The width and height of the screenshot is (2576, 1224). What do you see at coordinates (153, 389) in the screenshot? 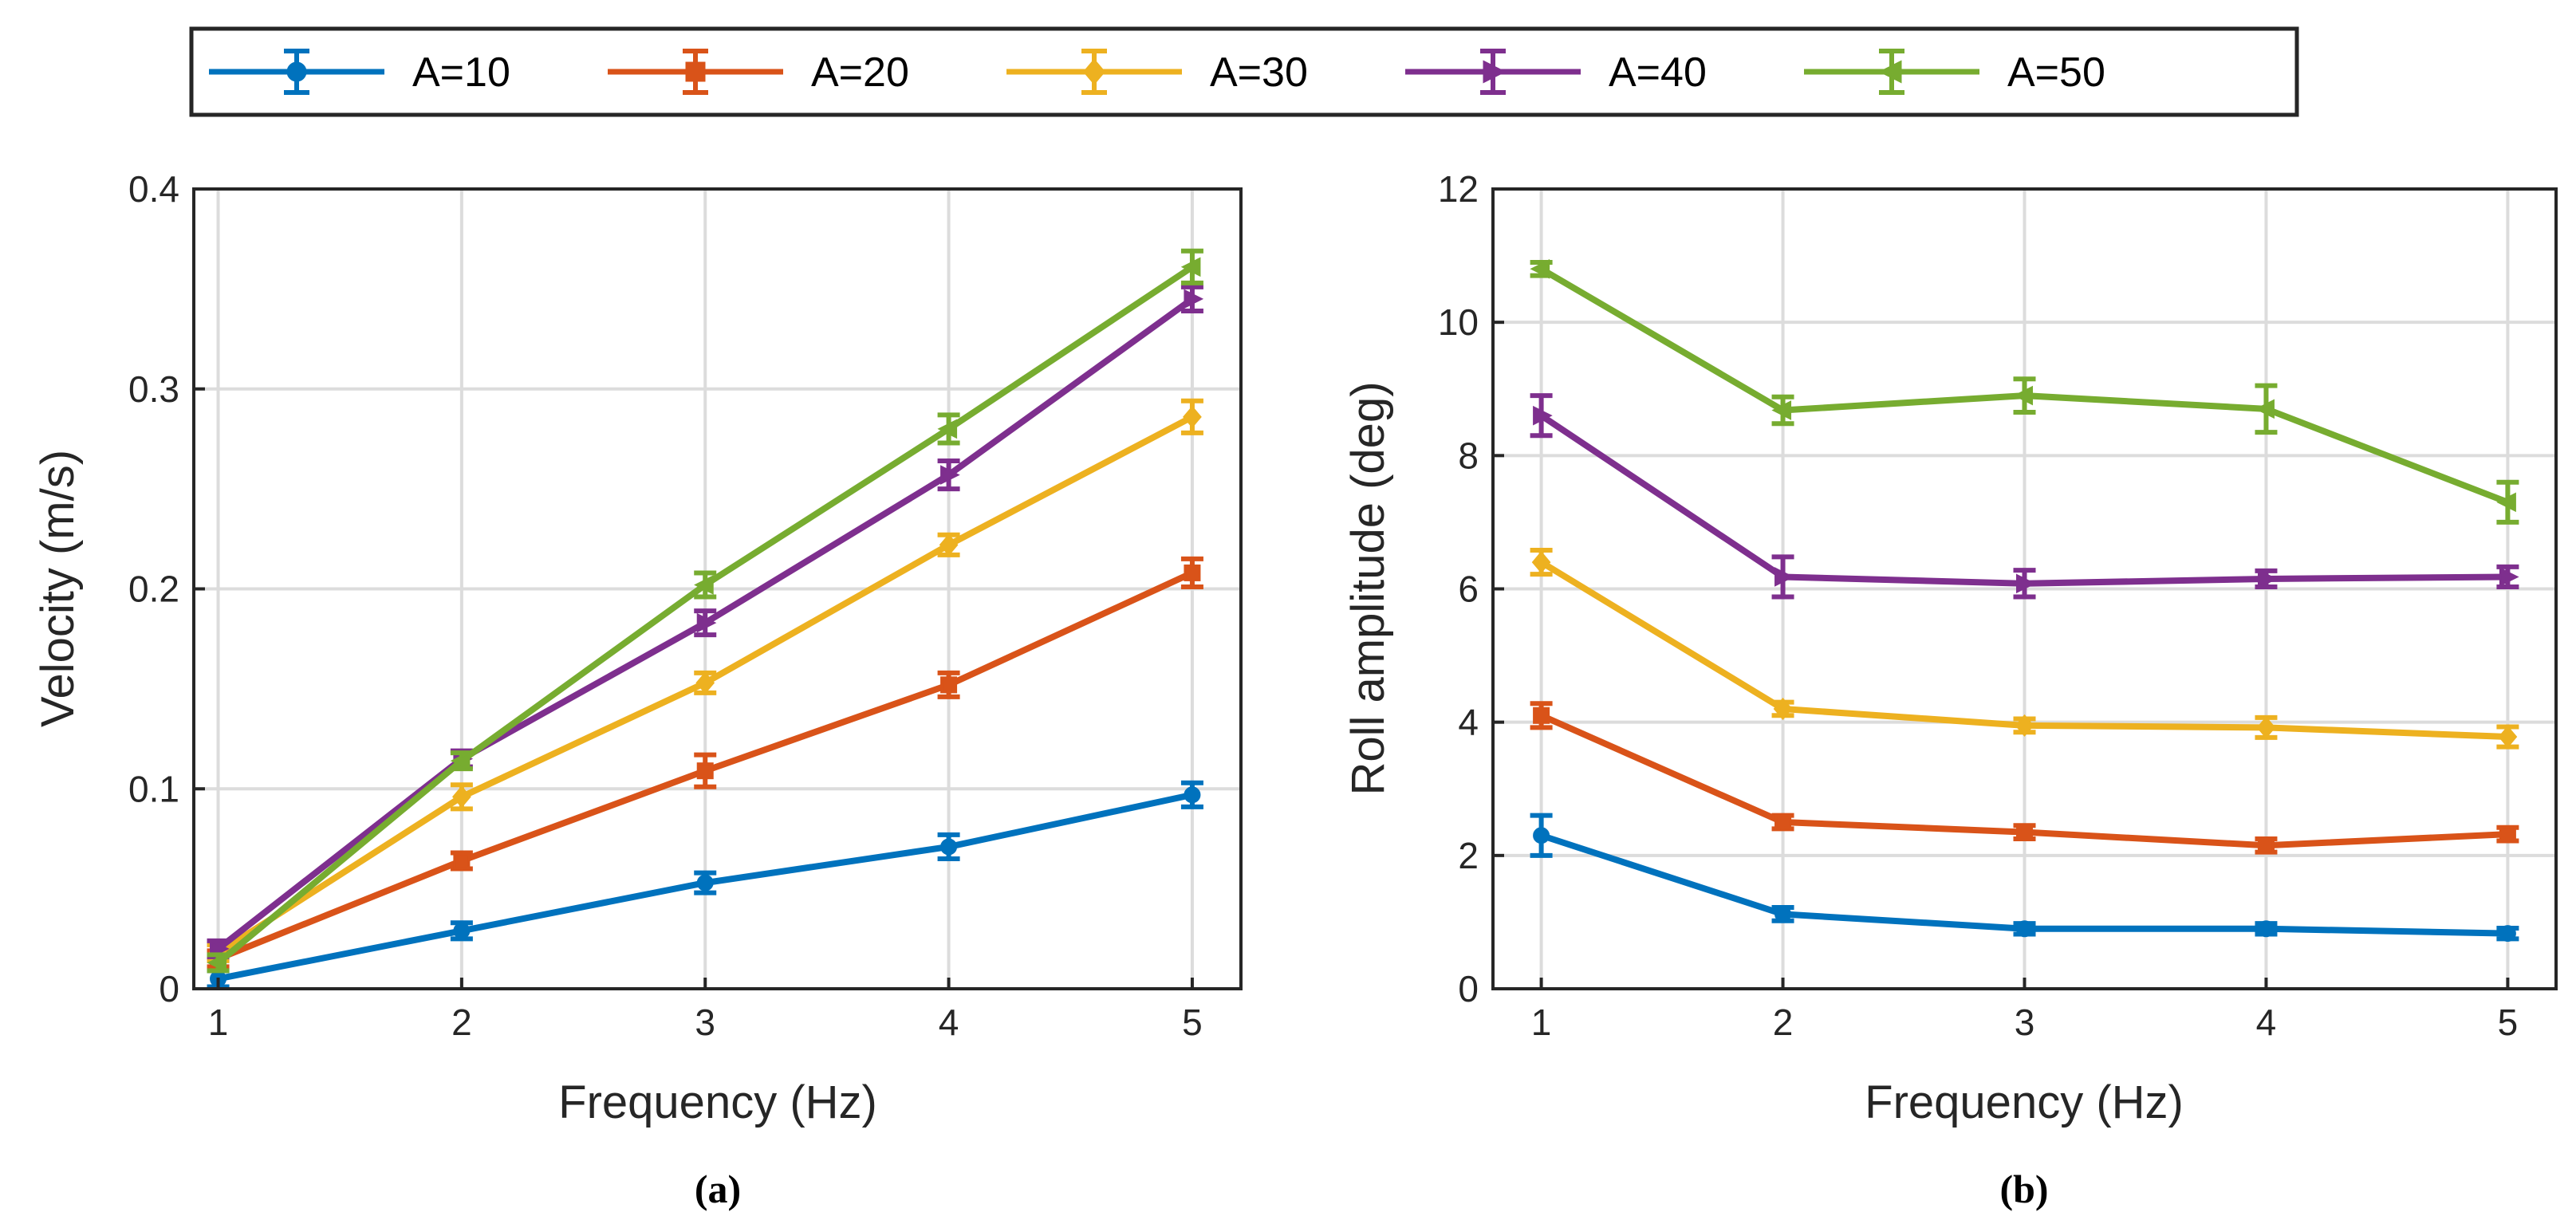
I see `y-tick-label: 0.3` at bounding box center [153, 389].